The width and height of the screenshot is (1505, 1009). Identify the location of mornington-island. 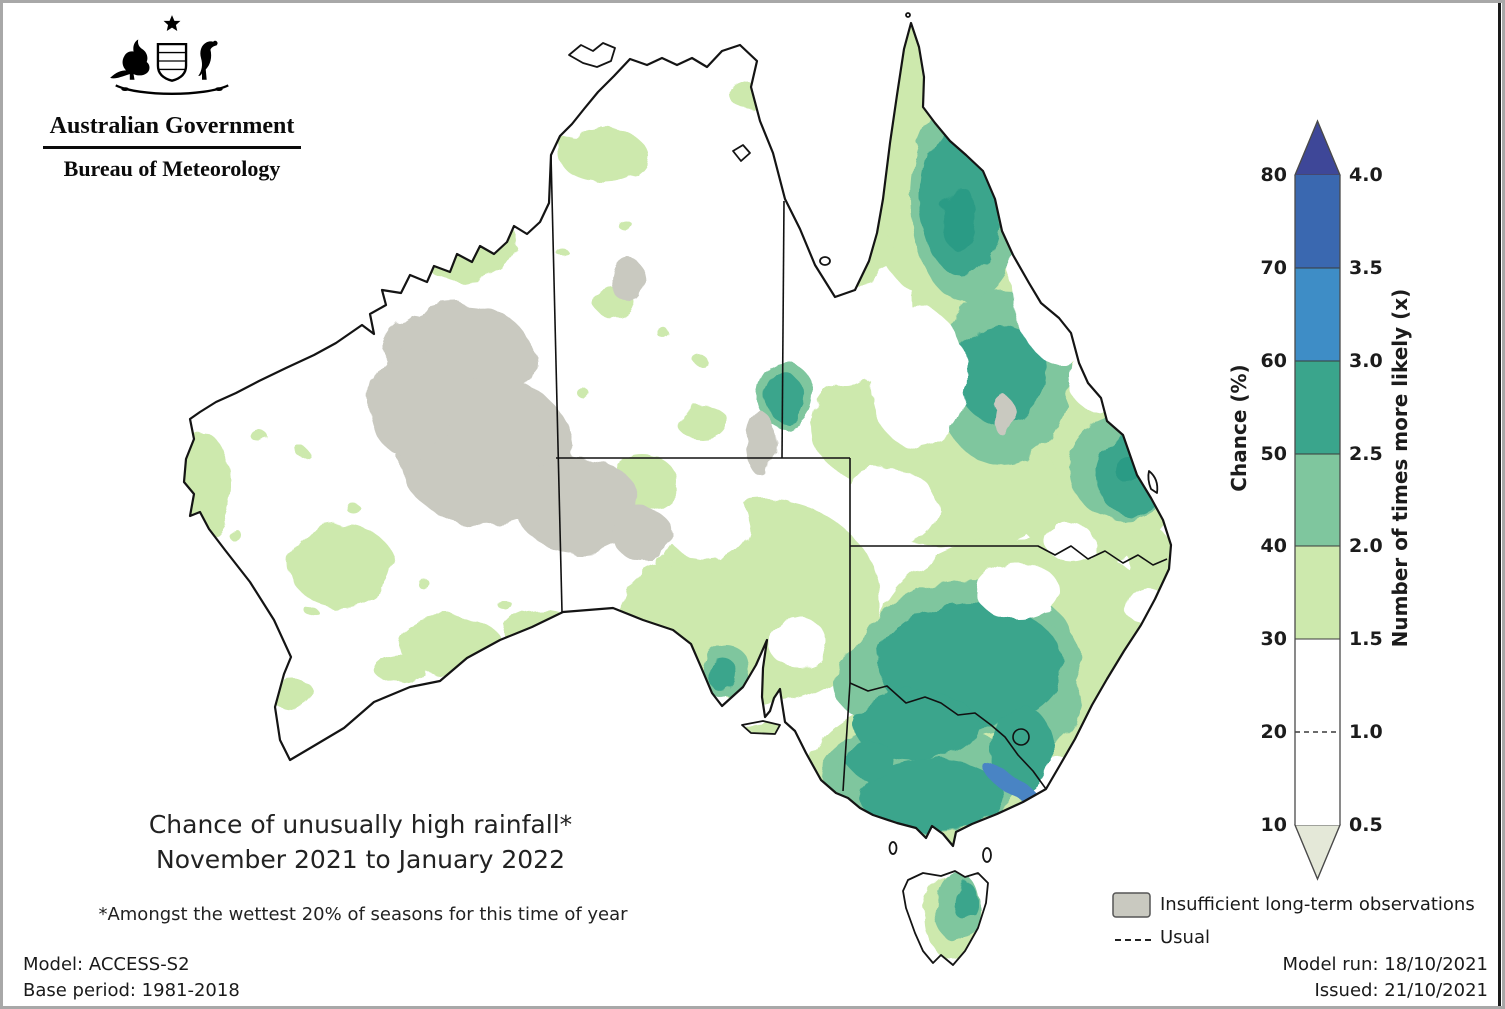
(825, 261).